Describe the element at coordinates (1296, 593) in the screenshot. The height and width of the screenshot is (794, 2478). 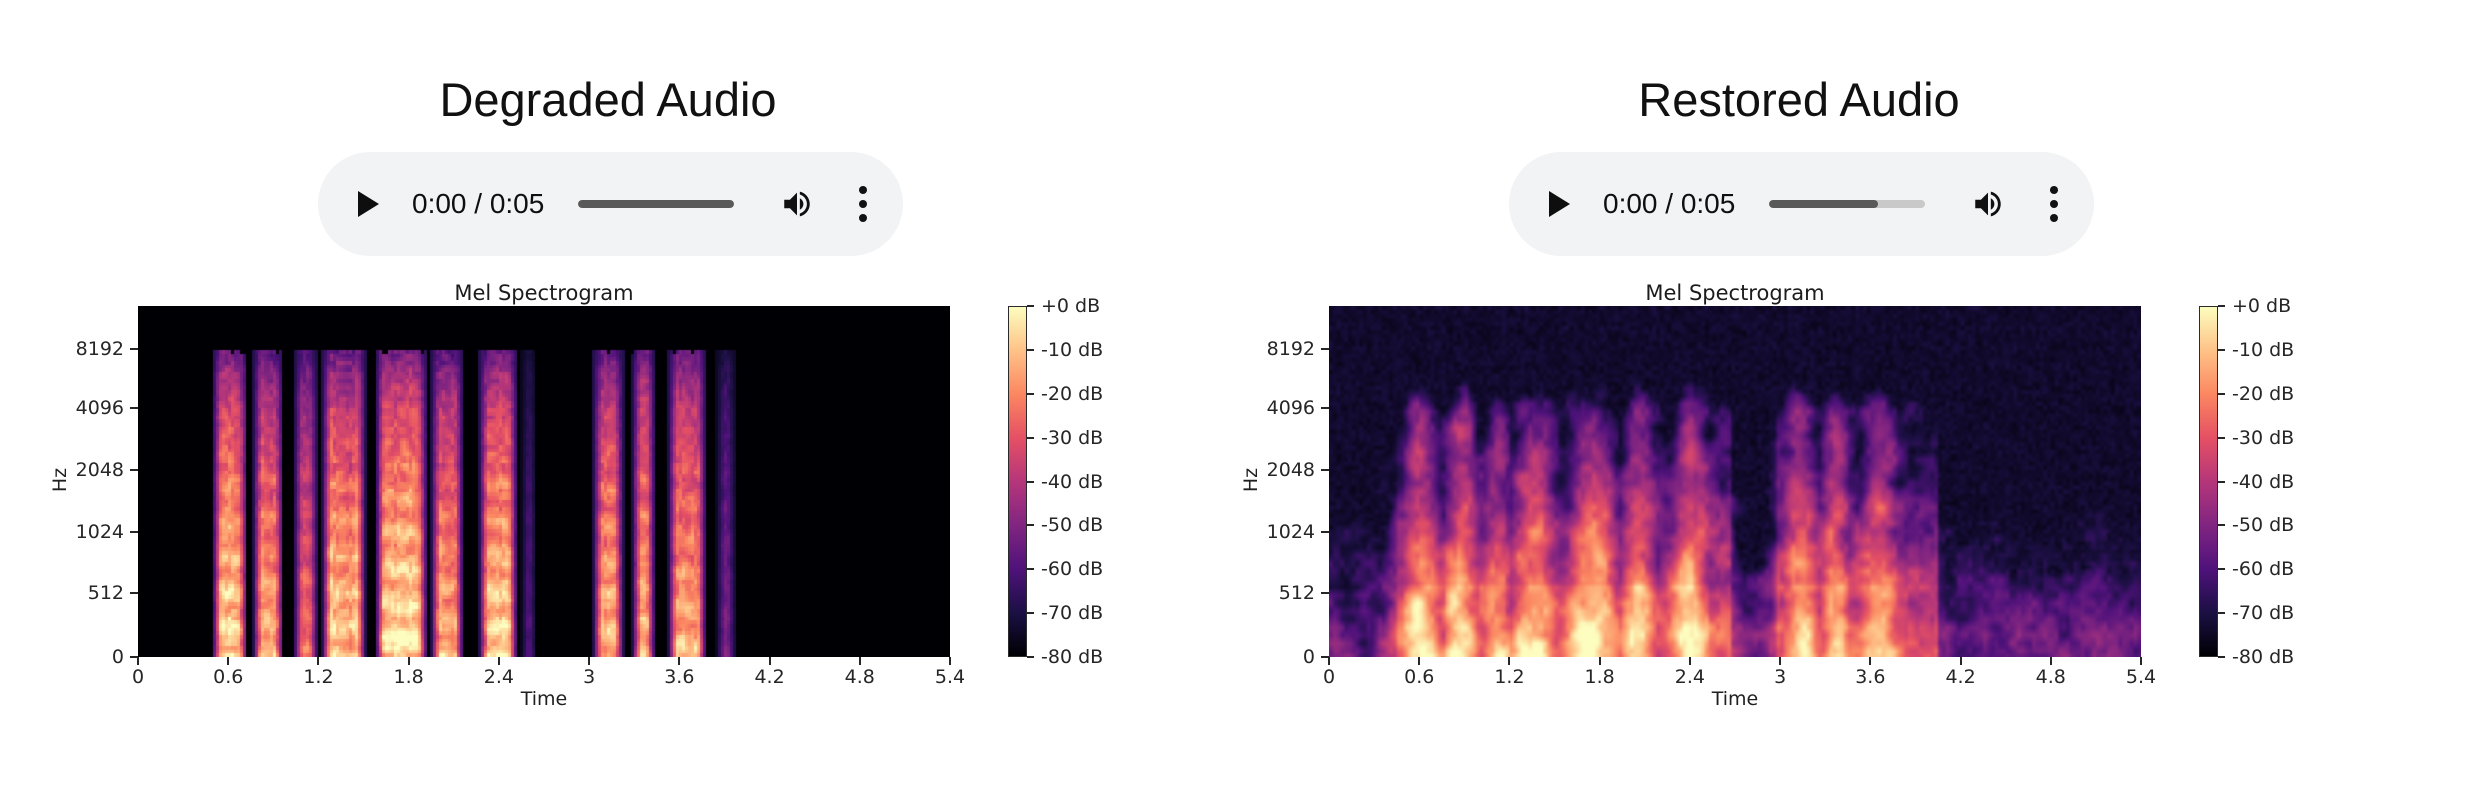
I see `y-tick-label: 512` at that location.